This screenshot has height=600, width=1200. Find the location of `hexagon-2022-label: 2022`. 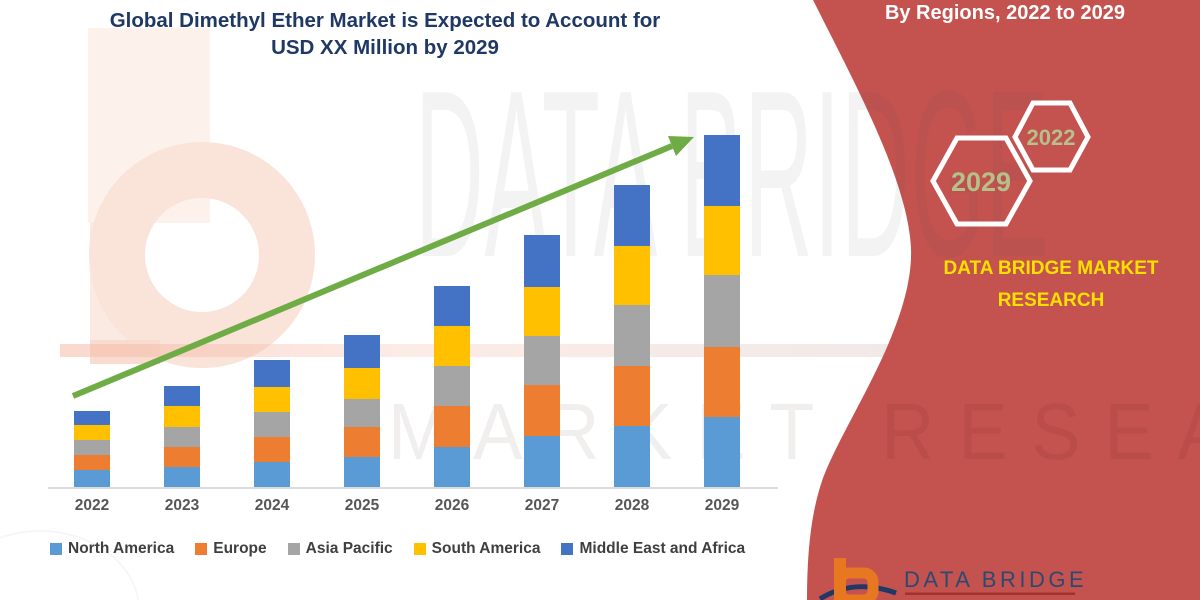

hexagon-2022-label: 2022 is located at coordinates (1051, 137).